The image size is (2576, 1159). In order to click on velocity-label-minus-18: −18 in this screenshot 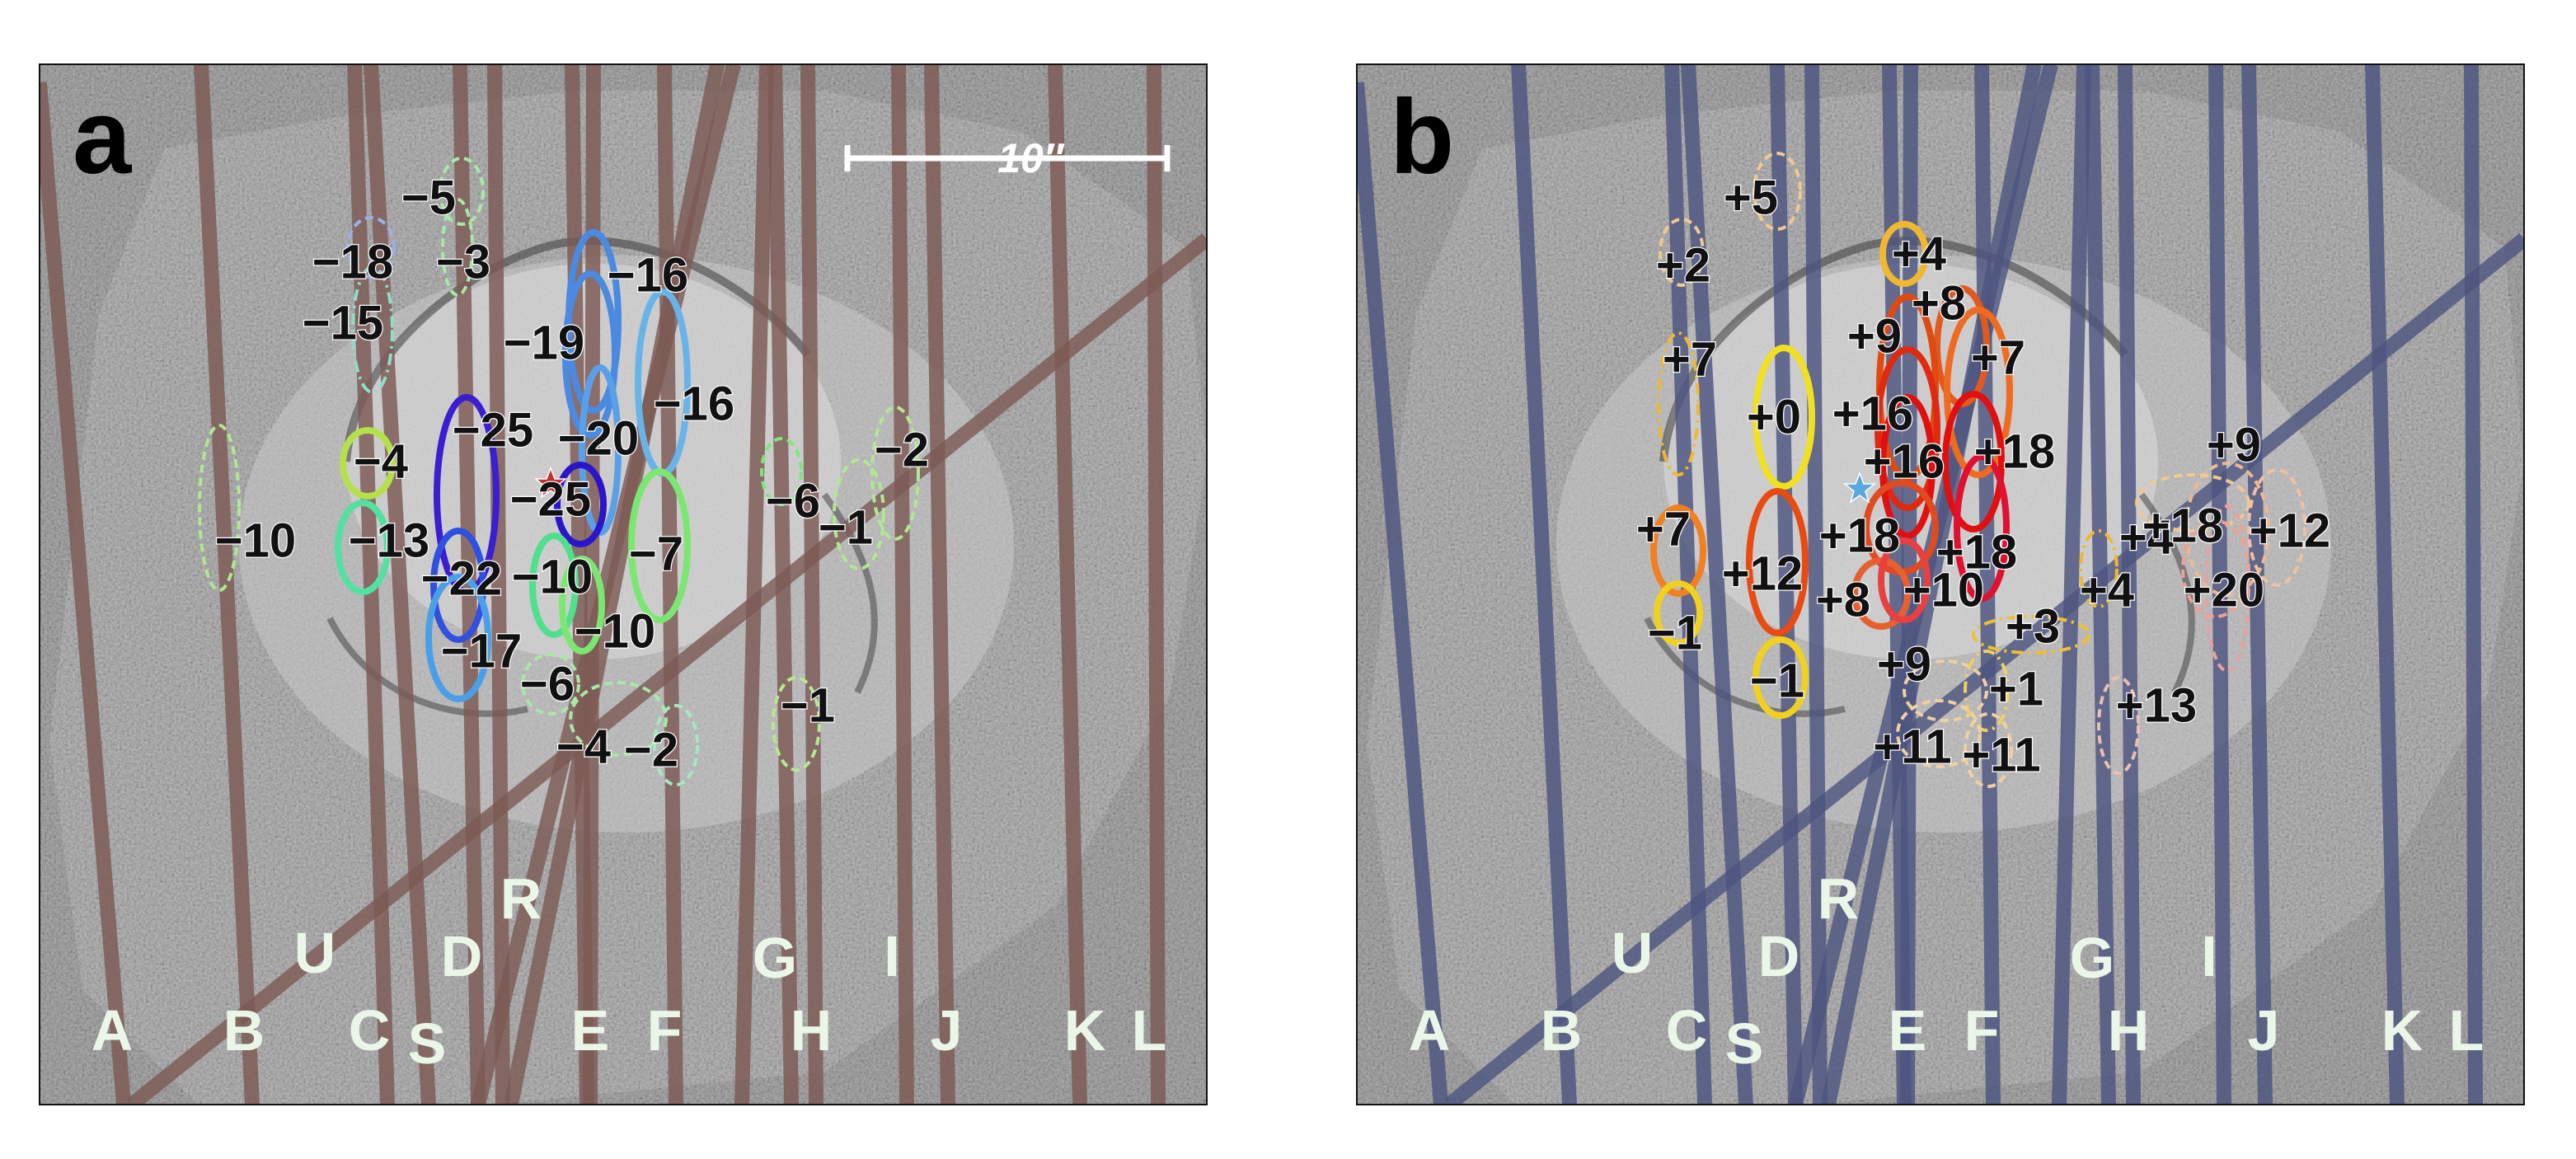, I will do `click(353, 262)`.